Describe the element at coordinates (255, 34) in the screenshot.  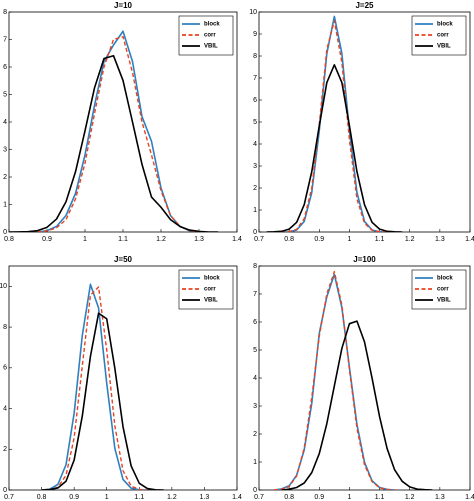
I see `y-tick-label: 9` at that location.